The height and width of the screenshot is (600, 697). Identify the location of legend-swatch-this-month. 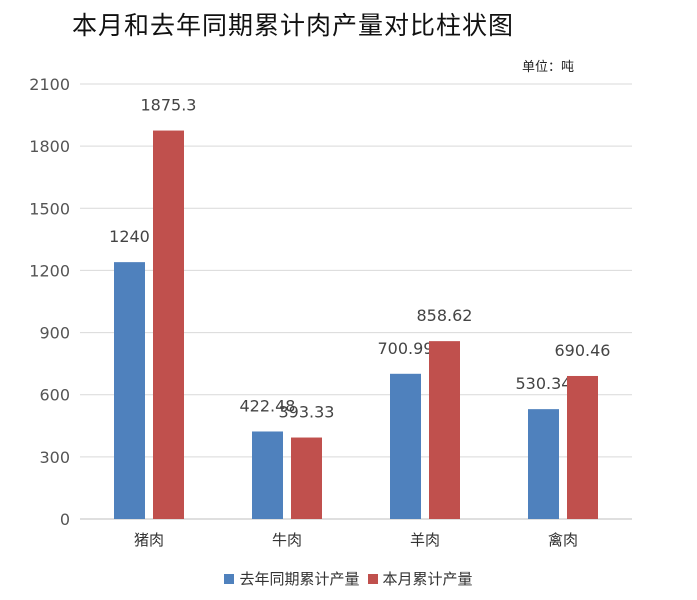
(372, 578).